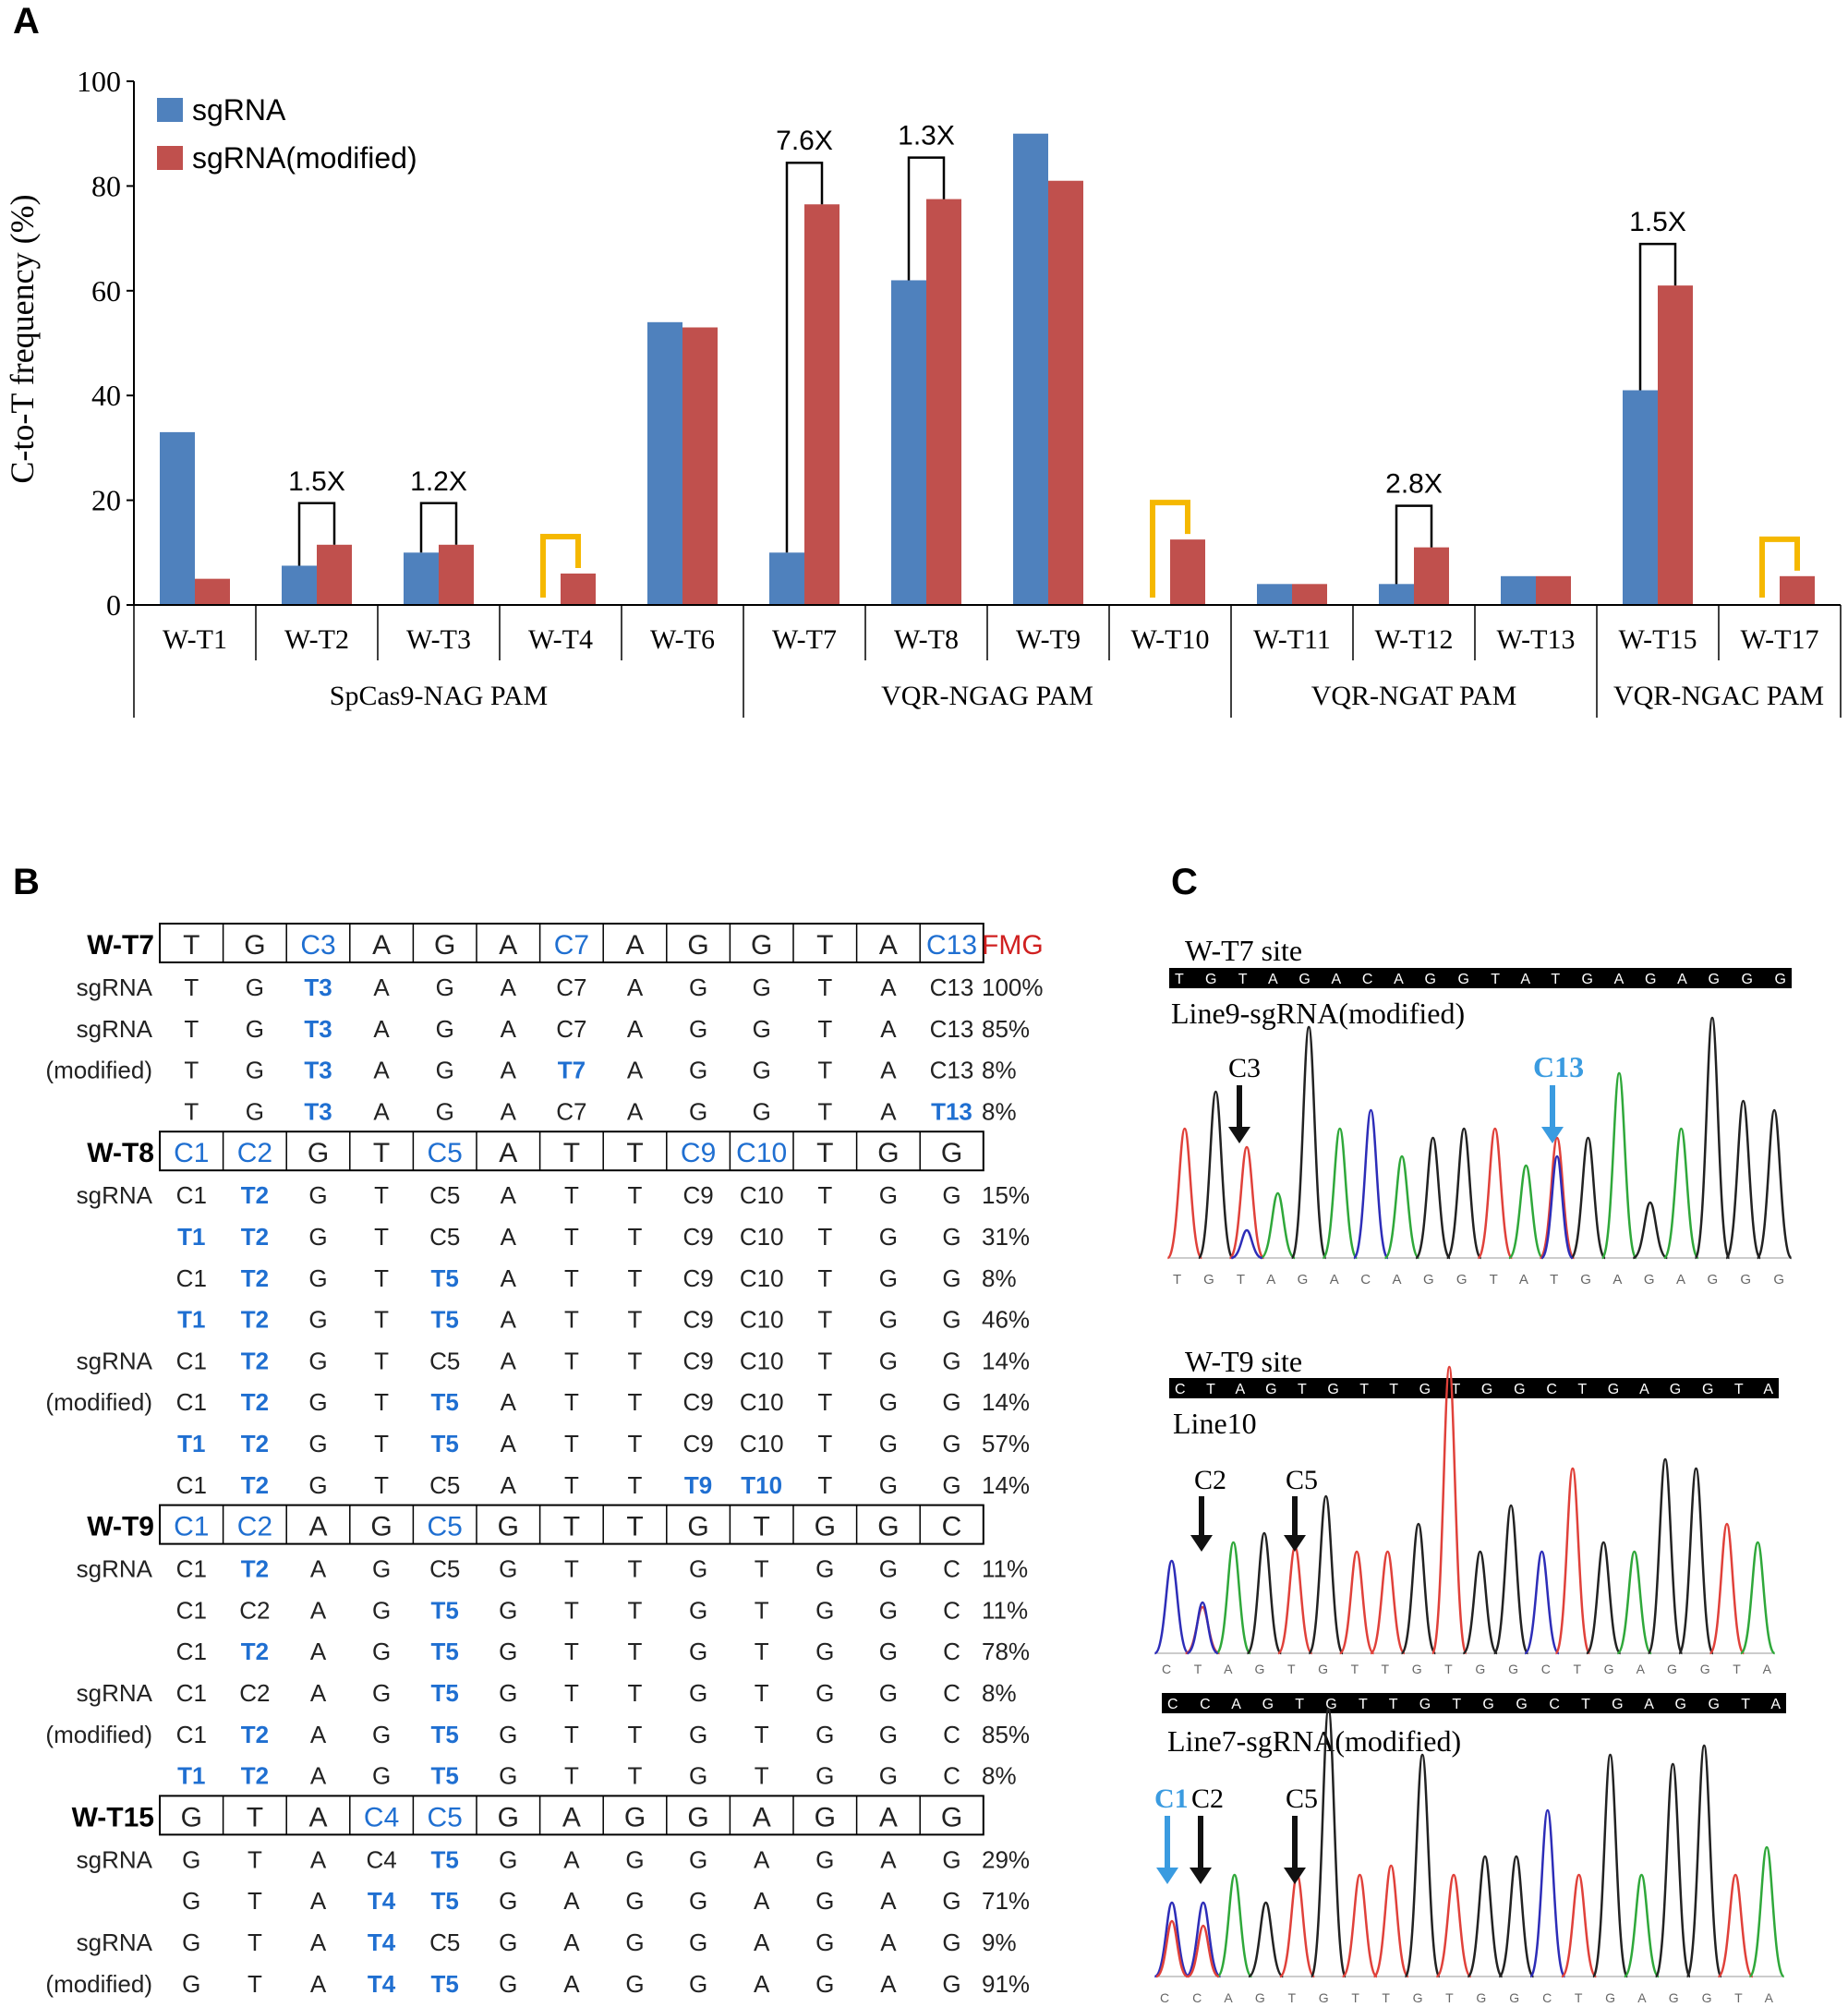  I want to click on chromatogram-site-label: W-T7 site, so click(1243, 950).